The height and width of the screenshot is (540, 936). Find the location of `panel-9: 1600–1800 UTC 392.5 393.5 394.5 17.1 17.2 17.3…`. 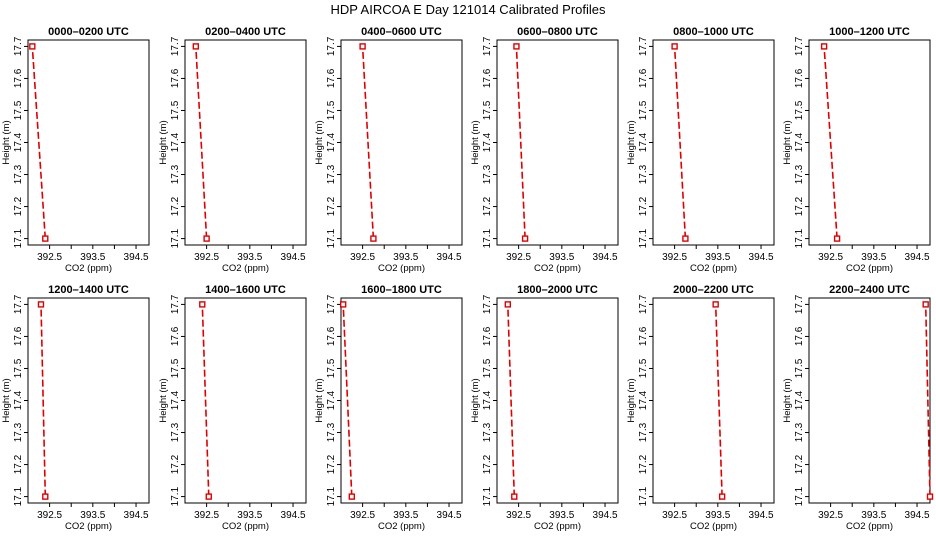

panel-9: 1600–1800 UTC 392.5 393.5 394.5 17.1 17.2 17.3… is located at coordinates (388, 408).